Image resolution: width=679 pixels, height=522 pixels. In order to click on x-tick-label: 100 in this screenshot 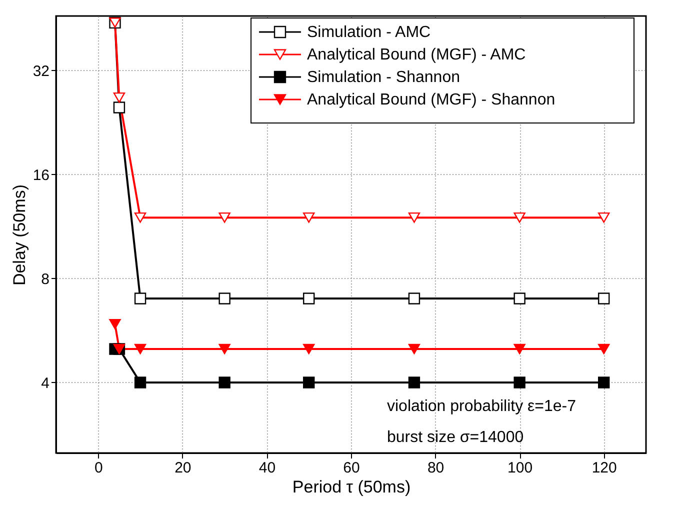, I will do `click(520, 468)`.